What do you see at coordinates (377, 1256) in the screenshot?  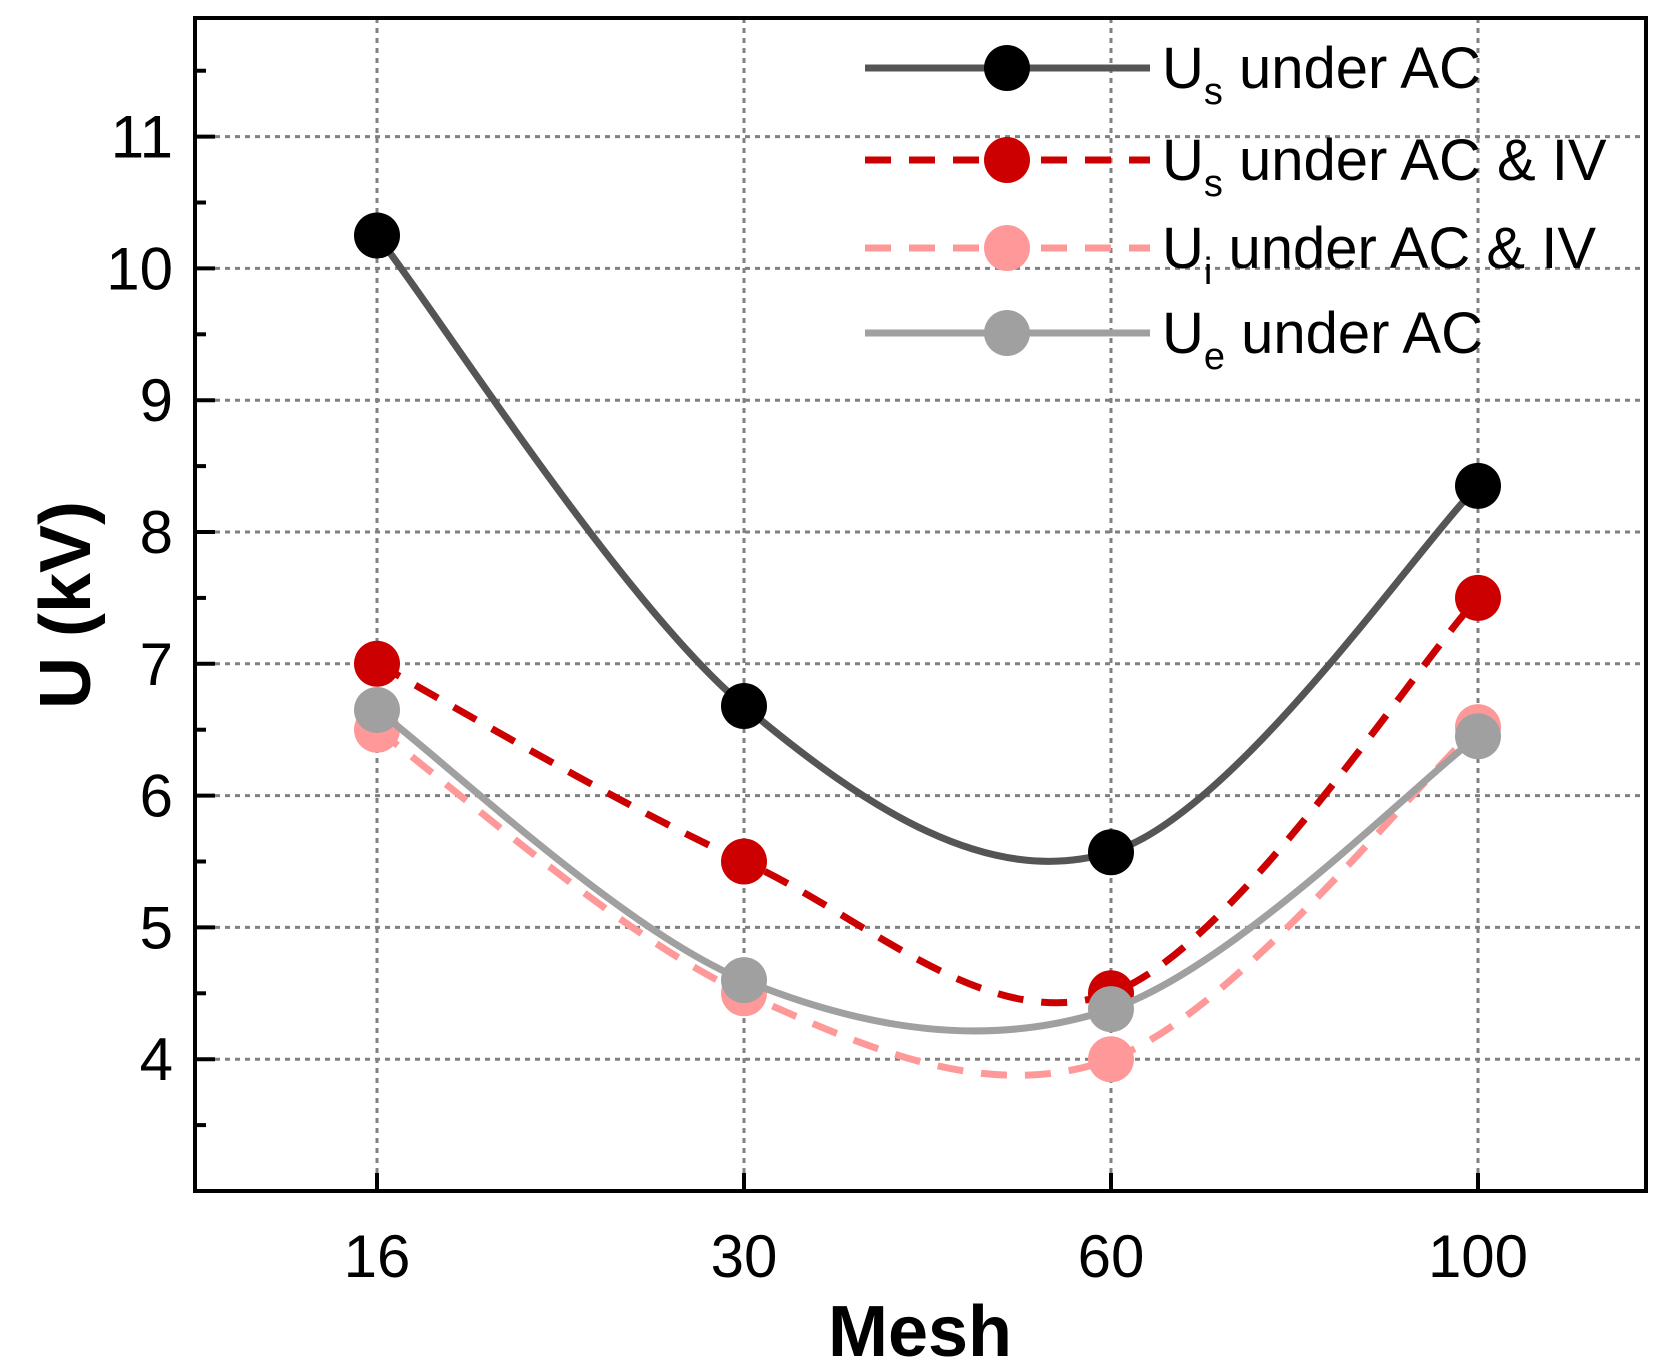 I see `x-tick-label: 16` at bounding box center [377, 1256].